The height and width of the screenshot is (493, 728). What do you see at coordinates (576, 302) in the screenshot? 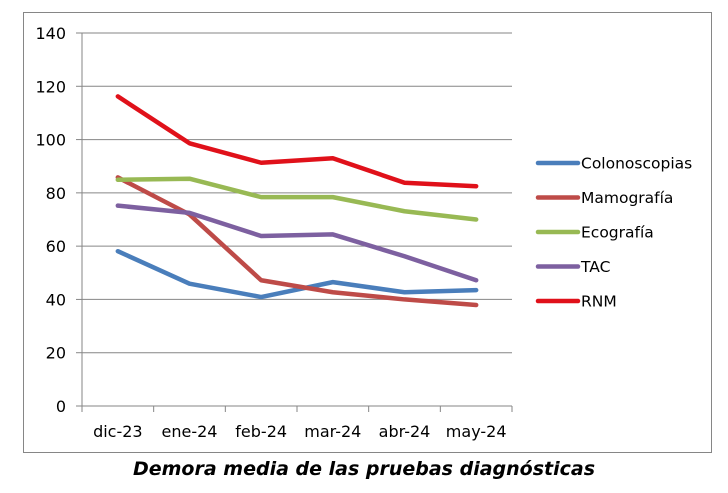
I see `legend-item: RNM` at bounding box center [576, 302].